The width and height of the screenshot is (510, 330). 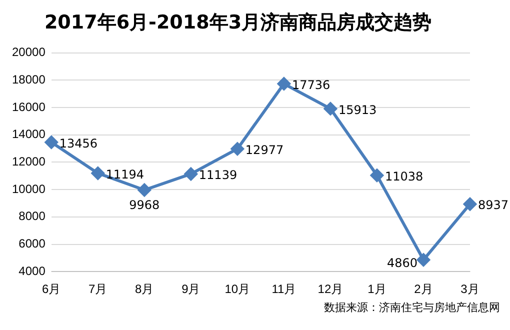 I want to click on data-label: 11194, so click(x=125, y=174).